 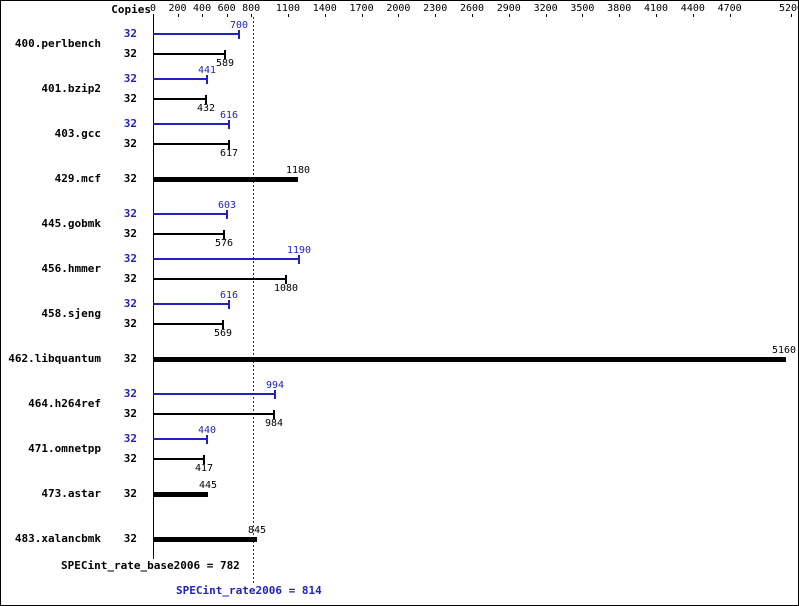 I want to click on axis-tick-label: 4100, so click(x=656, y=8).